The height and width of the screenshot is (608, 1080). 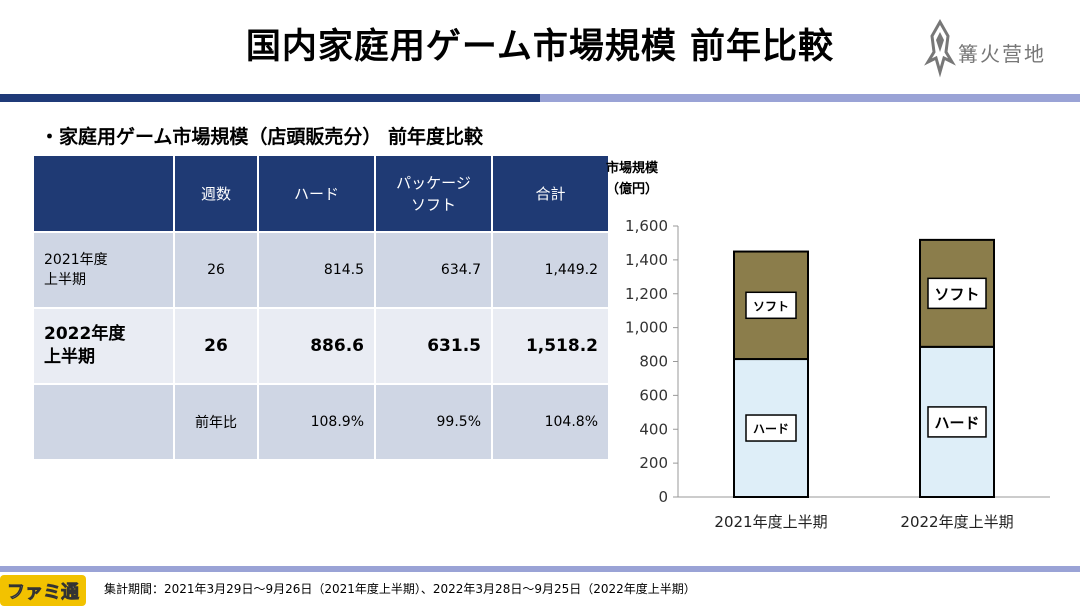 What do you see at coordinates (316, 422) in the screenshot?
I see `cell-hard: 108.9%` at bounding box center [316, 422].